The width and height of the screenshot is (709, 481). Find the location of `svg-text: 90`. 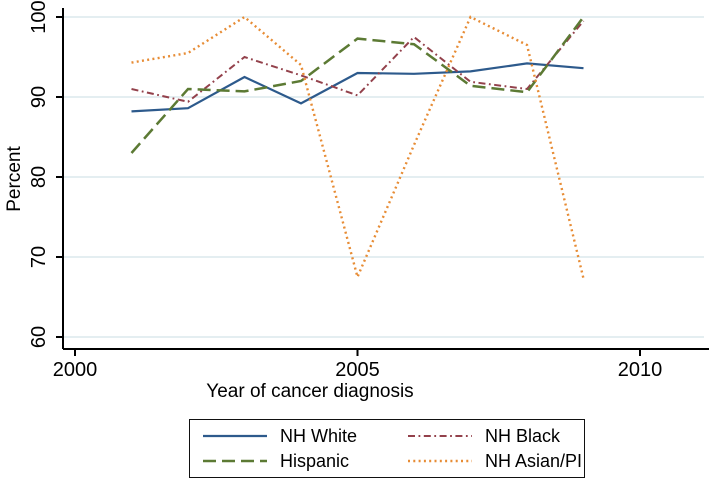

svg-text: 90 is located at coordinates (39, 97).